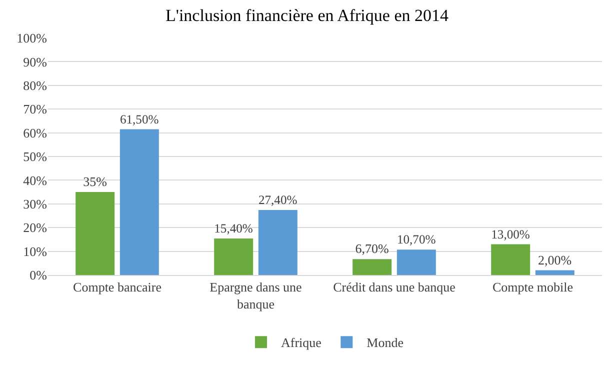 Image resolution: width=614 pixels, height=369 pixels. Describe the element at coordinates (32, 38) in the screenshot. I see `y-tick-label: 100%` at that location.